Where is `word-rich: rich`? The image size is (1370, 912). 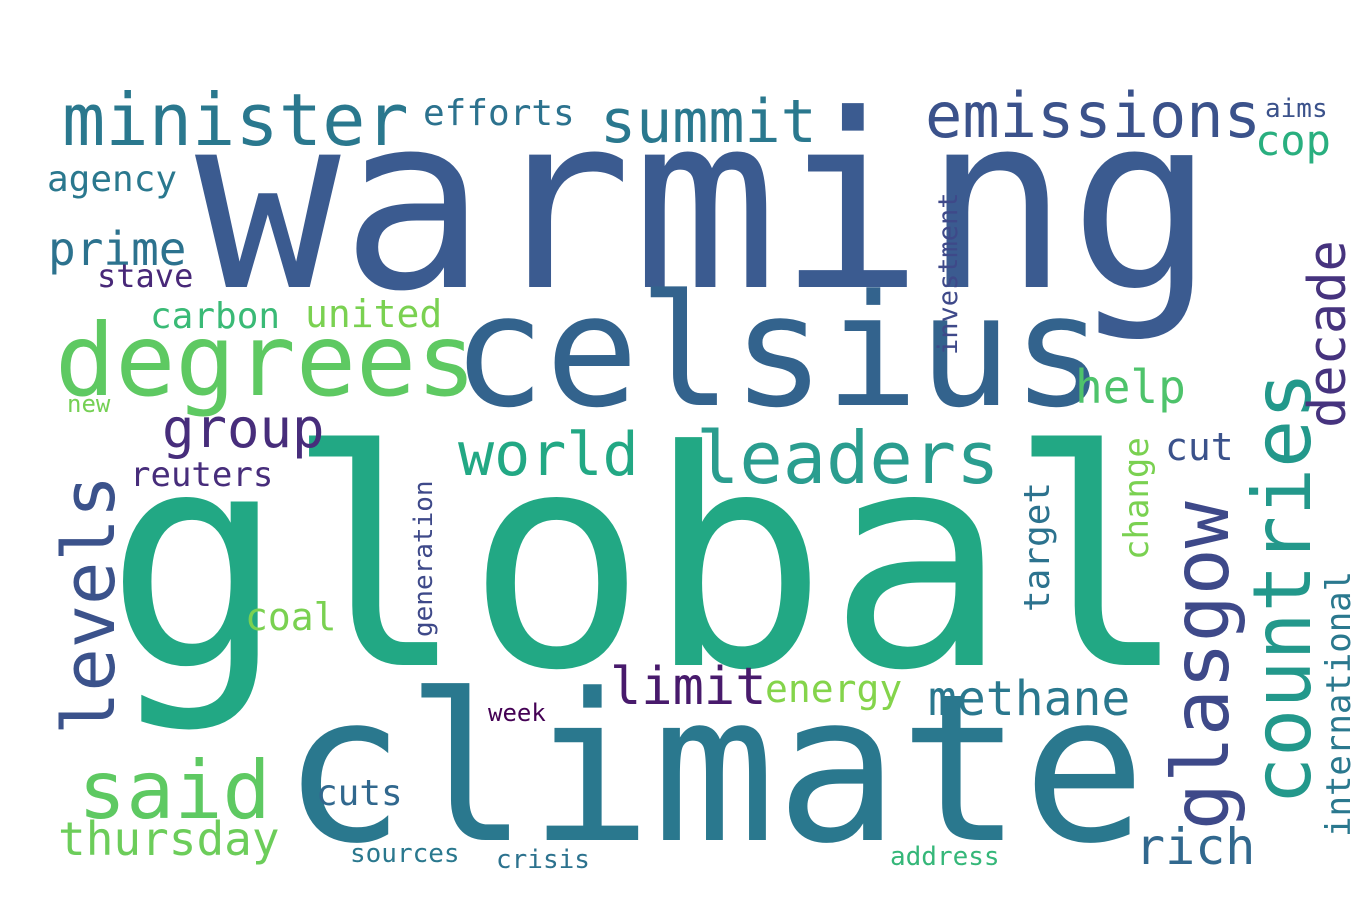
word-rich: rich is located at coordinates (1195, 847).